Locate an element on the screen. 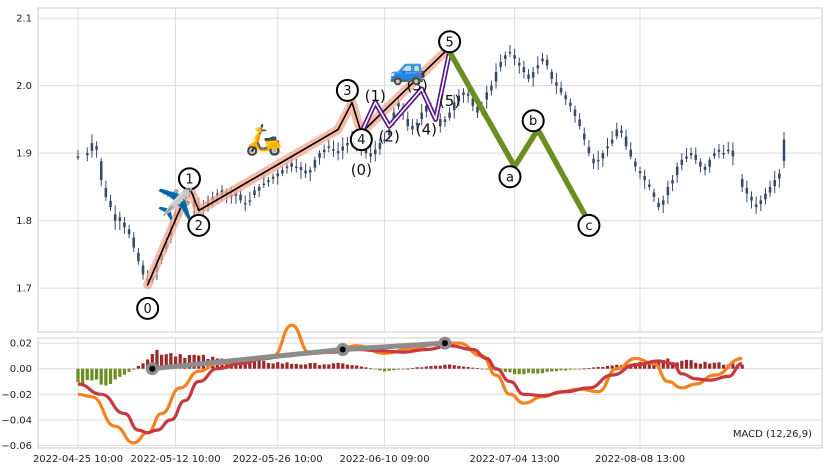 This screenshot has width=828, height=471. wave-label-c: c is located at coordinates (589, 225).